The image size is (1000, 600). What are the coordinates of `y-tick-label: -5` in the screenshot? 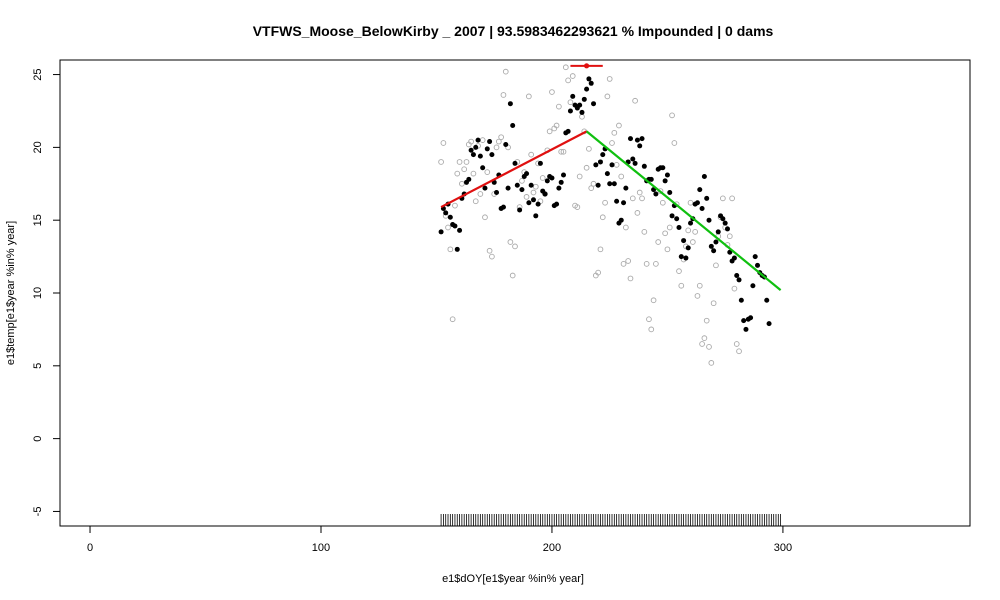 It's located at (38, 512).